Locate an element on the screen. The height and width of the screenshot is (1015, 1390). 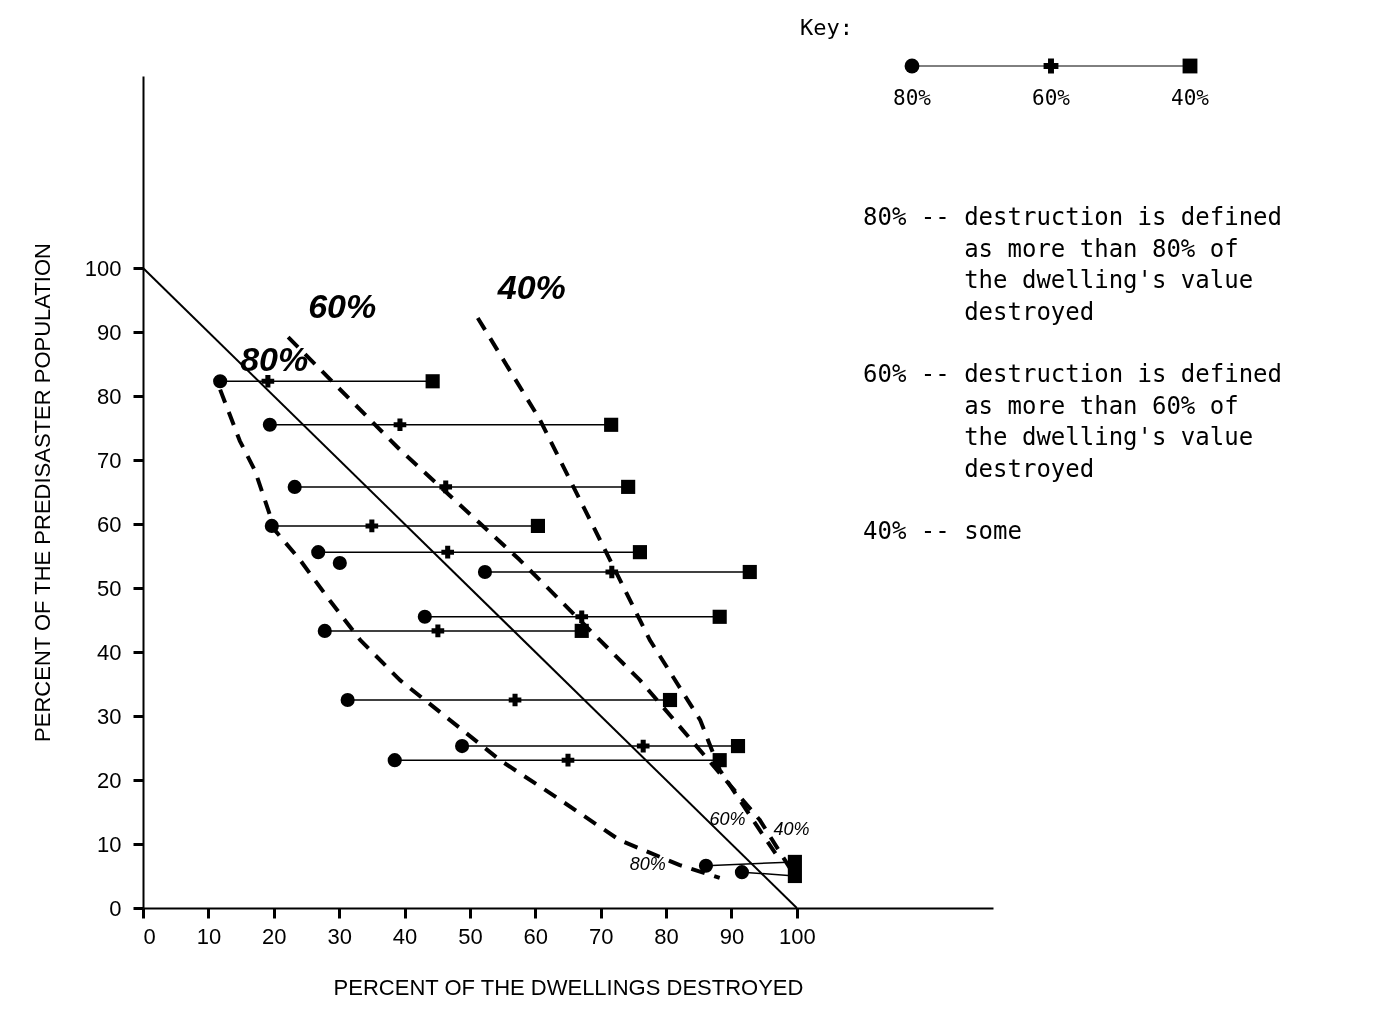
legend-title: Key: is located at coordinates (826, 27).